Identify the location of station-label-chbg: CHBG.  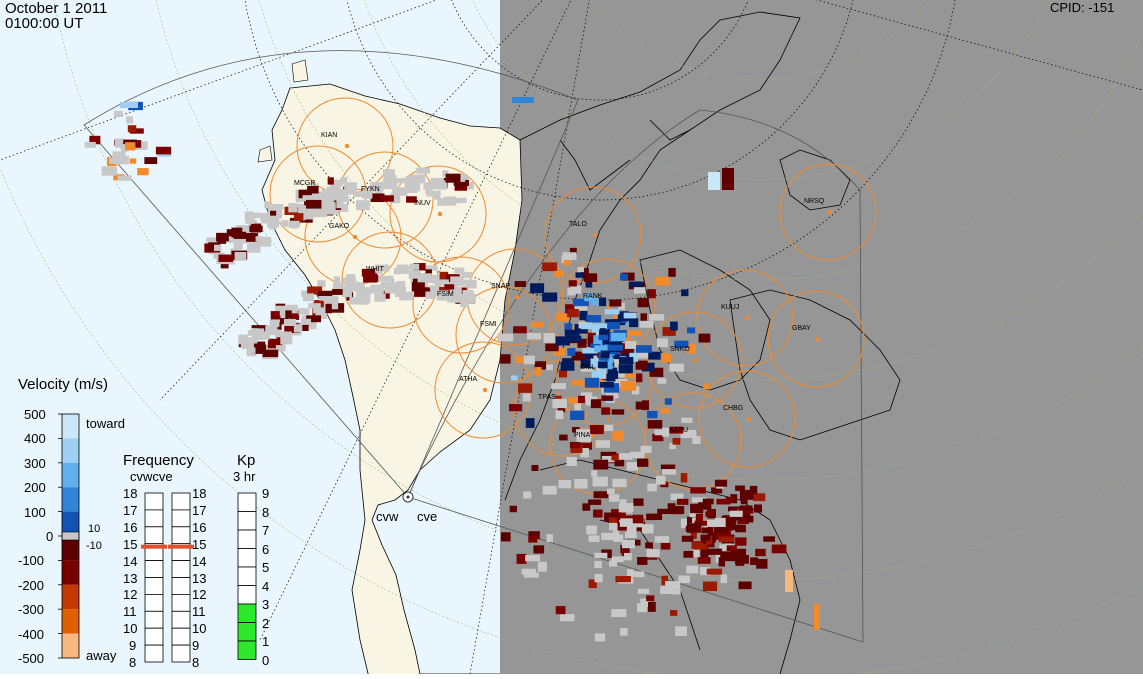
(733, 408).